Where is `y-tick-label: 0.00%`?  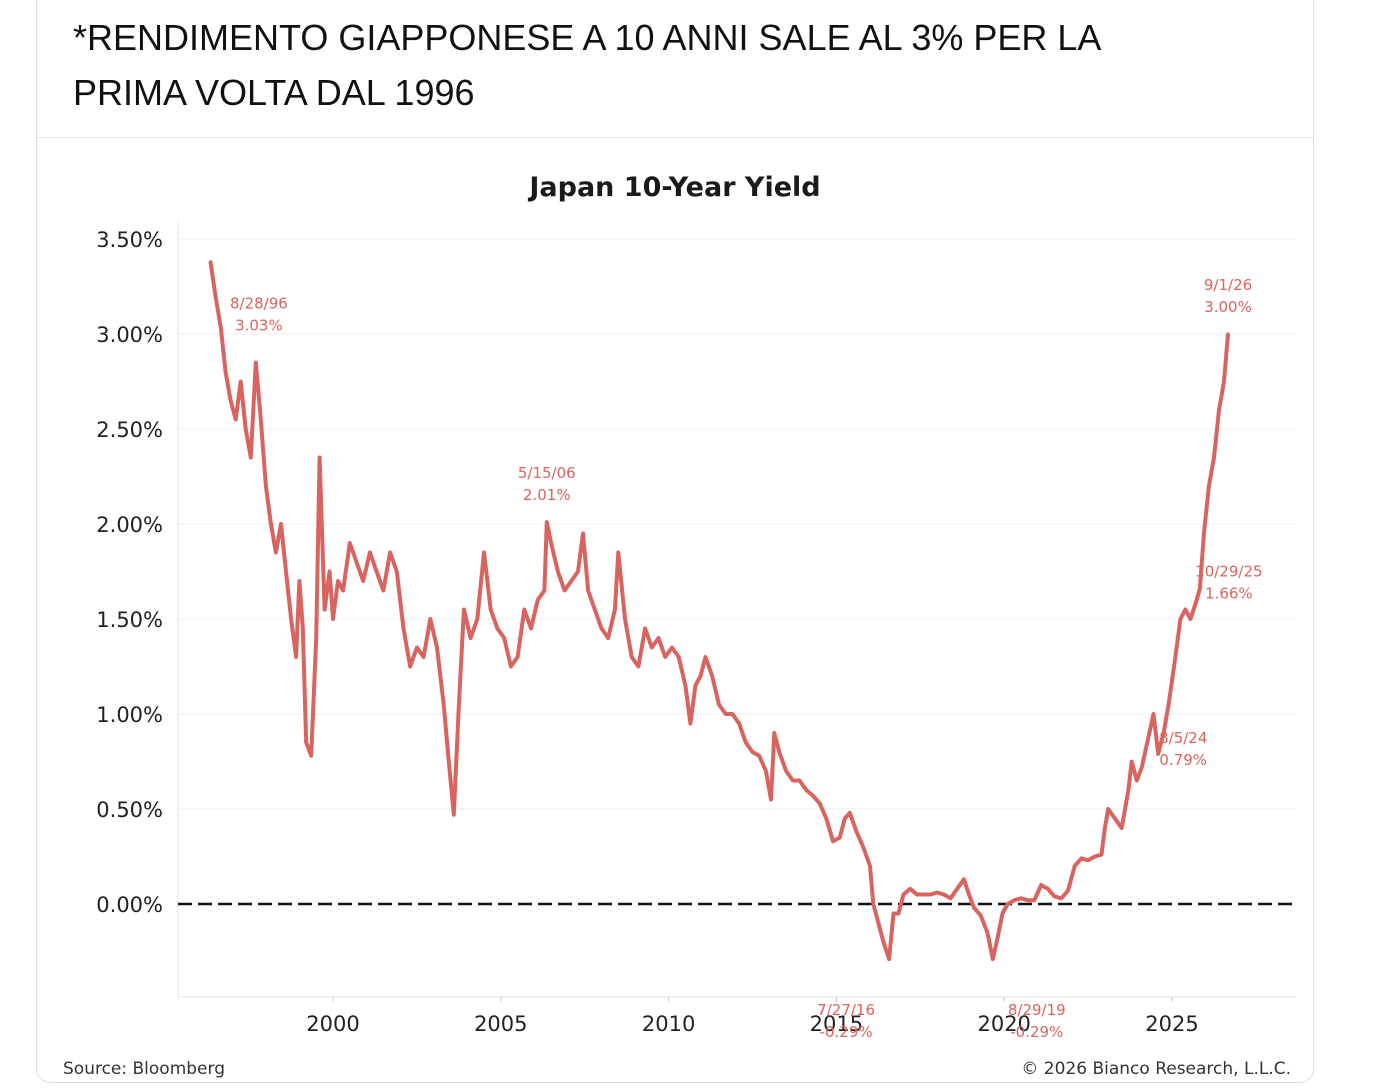
y-tick-label: 0.00% is located at coordinates (129, 905).